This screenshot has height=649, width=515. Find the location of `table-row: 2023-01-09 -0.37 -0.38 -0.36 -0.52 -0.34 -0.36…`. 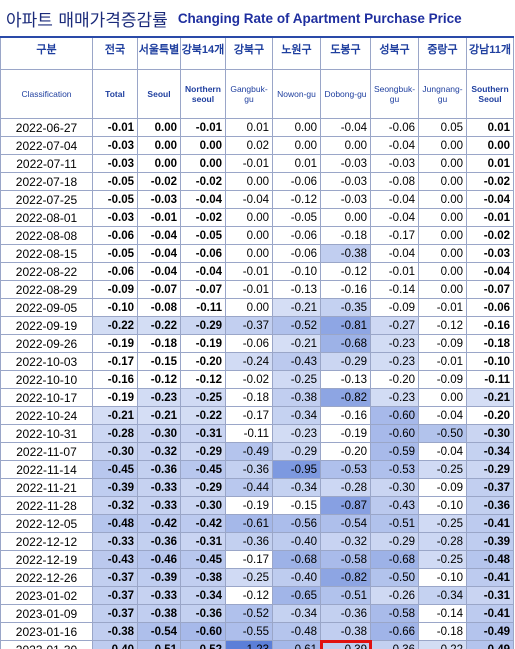

table-row: 2023-01-09 -0.37 -0.38 -0.36 -0.52 -0.34 -0.36… is located at coordinates (257, 613).